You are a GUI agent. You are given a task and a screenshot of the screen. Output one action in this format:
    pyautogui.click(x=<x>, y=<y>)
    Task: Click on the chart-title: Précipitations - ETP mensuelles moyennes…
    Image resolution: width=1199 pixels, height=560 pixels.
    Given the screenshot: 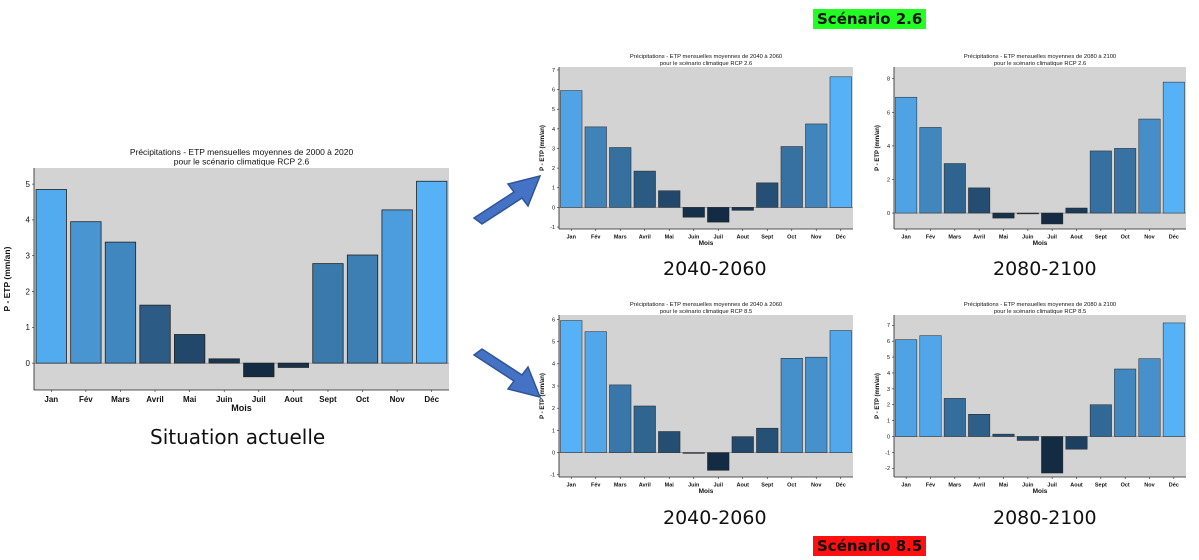 What is the action you would take?
    pyautogui.click(x=1040, y=57)
    